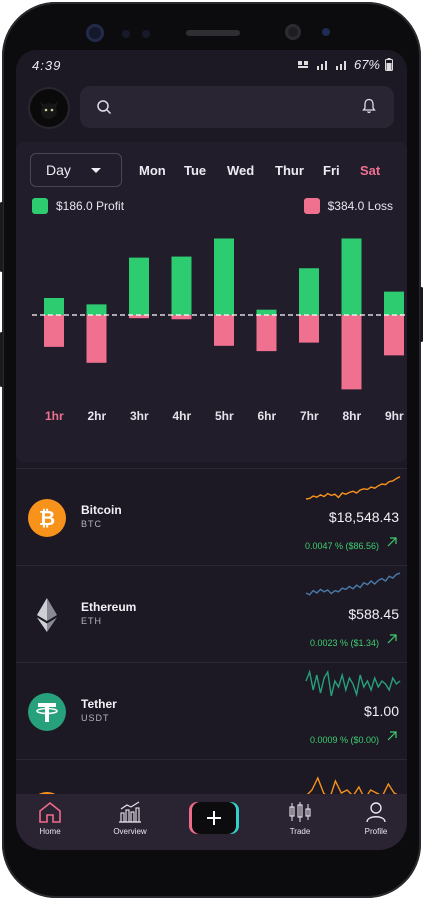  Describe the element at coordinates (40, 206) in the screenshot. I see `profit-swatch` at that location.